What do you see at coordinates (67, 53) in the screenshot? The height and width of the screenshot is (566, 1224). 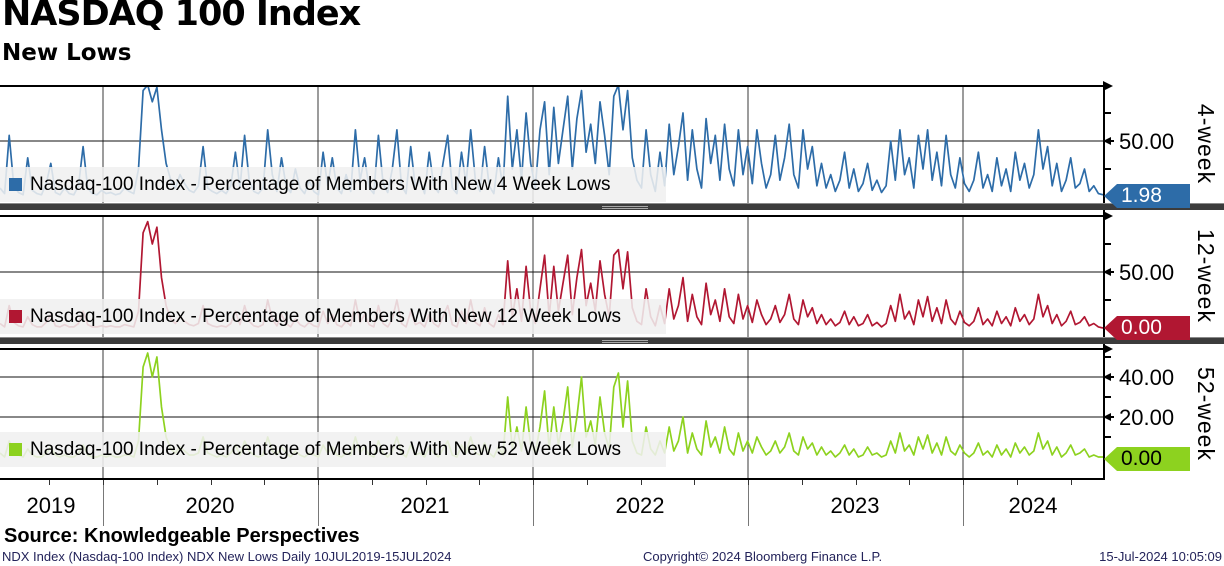 I see `page-subtitle: New Lows` at bounding box center [67, 53].